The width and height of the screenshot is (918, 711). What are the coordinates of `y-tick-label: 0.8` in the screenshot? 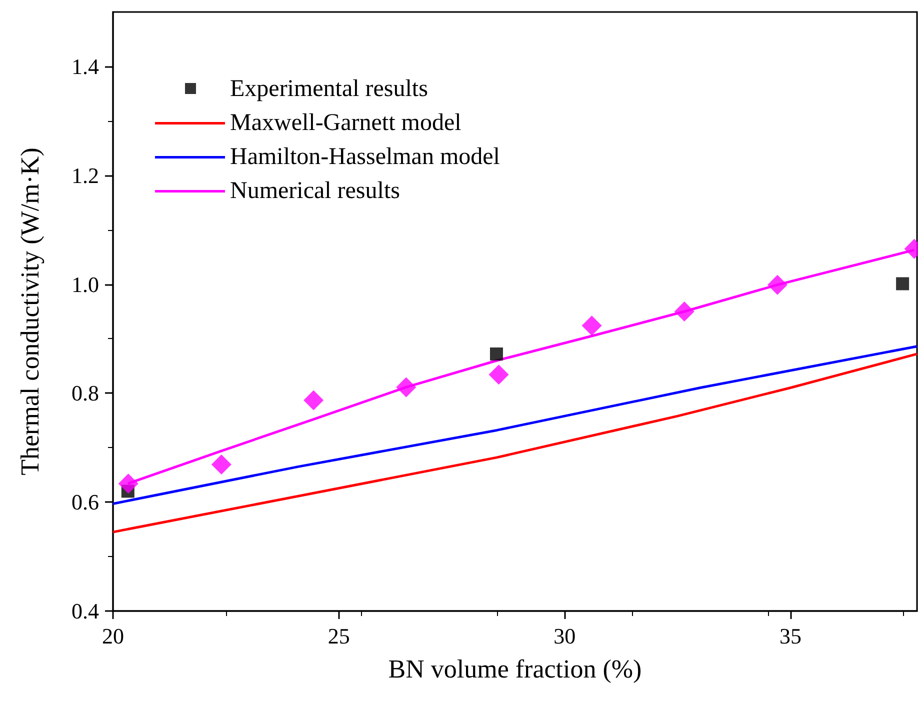 It's located at (85, 393).